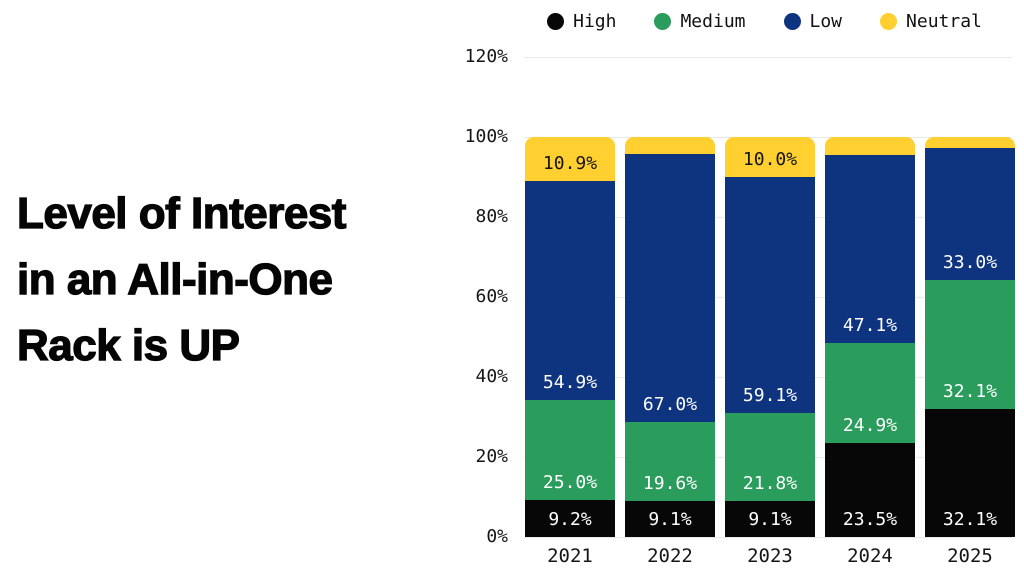 Image resolution: width=1024 pixels, height=576 pixels. I want to click on x-axis-label-2022: 2022, so click(670, 556).